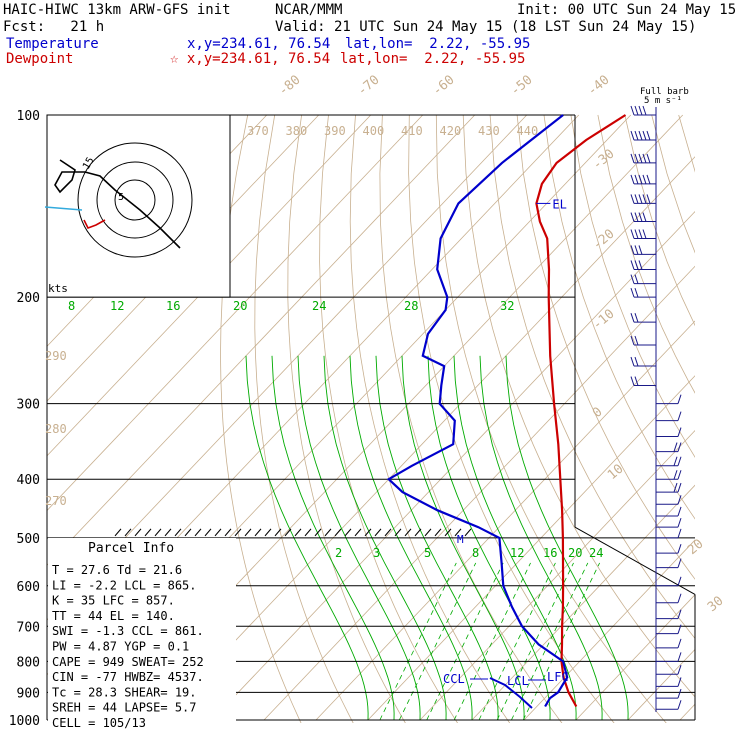  What do you see at coordinates (117, 570) in the screenshot?
I see `parcel-info-row: T = 27.6 Td = 21.6` at bounding box center [117, 570].